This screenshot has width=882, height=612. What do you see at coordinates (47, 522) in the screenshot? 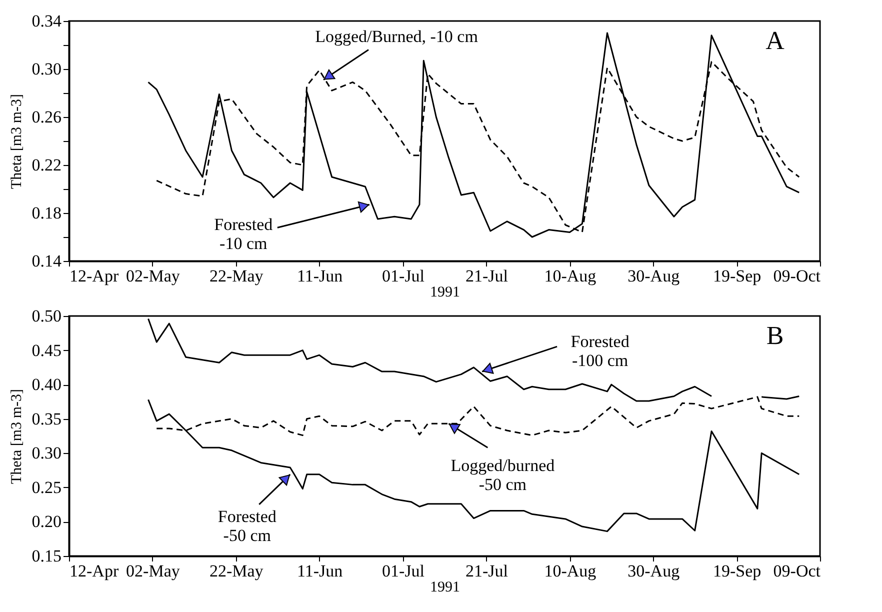
I see `y-tick-label: 0.20` at bounding box center [47, 522].